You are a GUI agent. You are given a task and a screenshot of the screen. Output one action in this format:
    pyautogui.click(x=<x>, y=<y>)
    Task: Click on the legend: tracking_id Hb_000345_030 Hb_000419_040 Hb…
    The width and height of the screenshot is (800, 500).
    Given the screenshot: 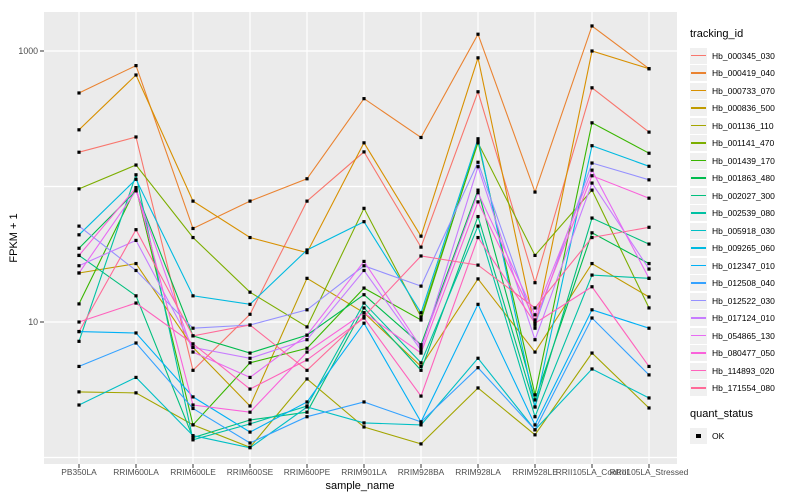 What is the action you would take?
    pyautogui.click(x=744, y=236)
    